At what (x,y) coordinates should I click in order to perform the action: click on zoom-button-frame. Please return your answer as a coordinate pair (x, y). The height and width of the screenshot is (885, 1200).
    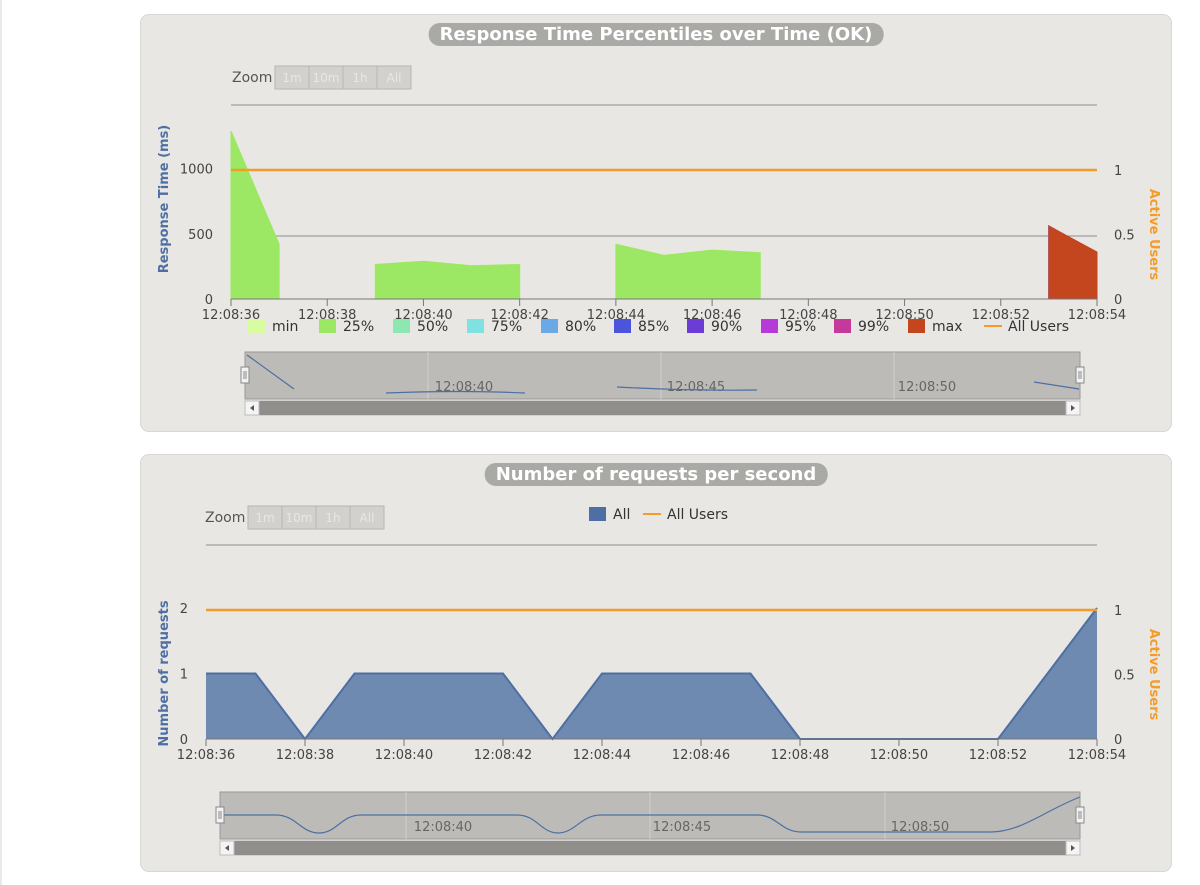
    Looking at the image, I should click on (394, 77).